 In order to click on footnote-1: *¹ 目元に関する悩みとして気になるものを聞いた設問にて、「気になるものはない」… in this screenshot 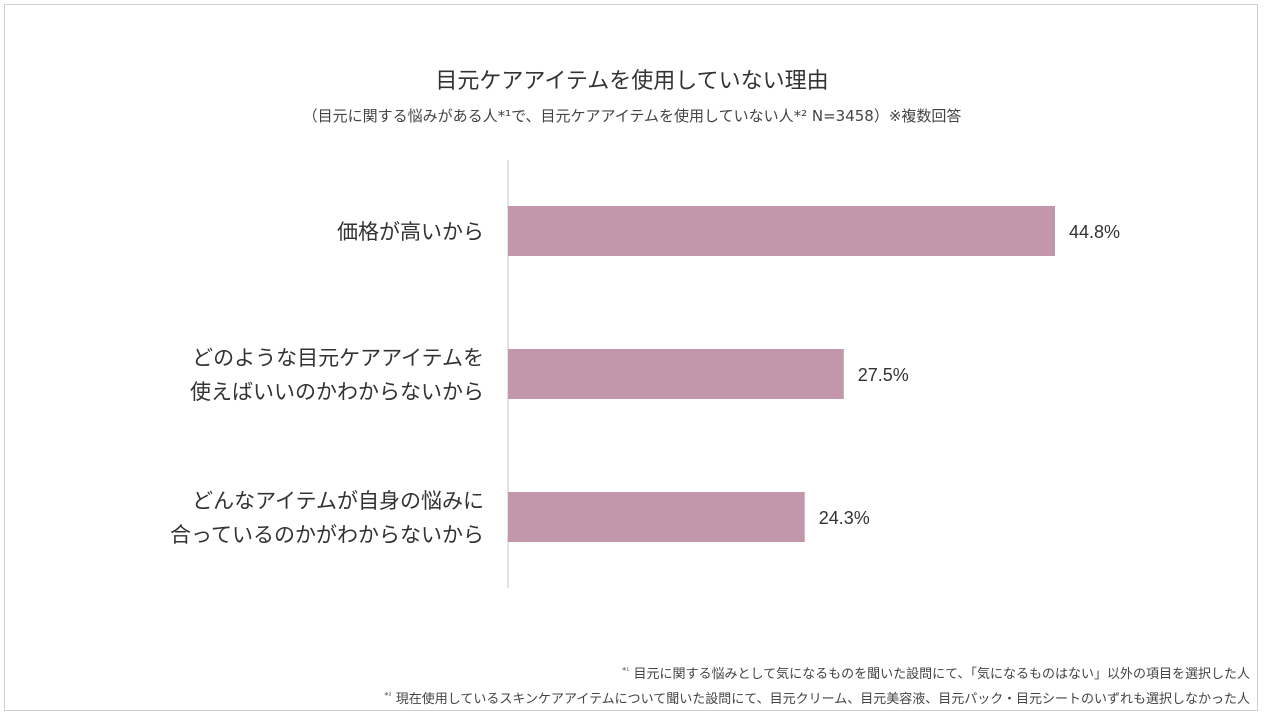, I will do `click(817, 672)`.